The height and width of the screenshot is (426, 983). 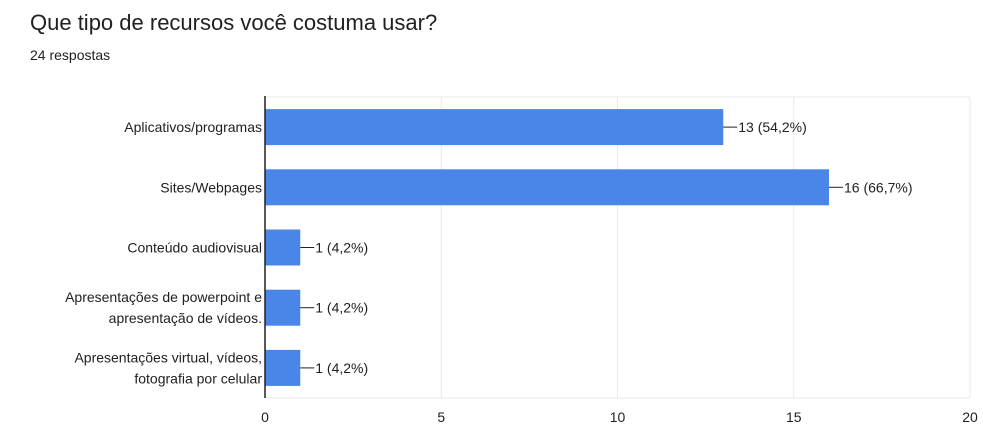 I want to click on x-tick-label-4: 20, so click(x=970, y=417).